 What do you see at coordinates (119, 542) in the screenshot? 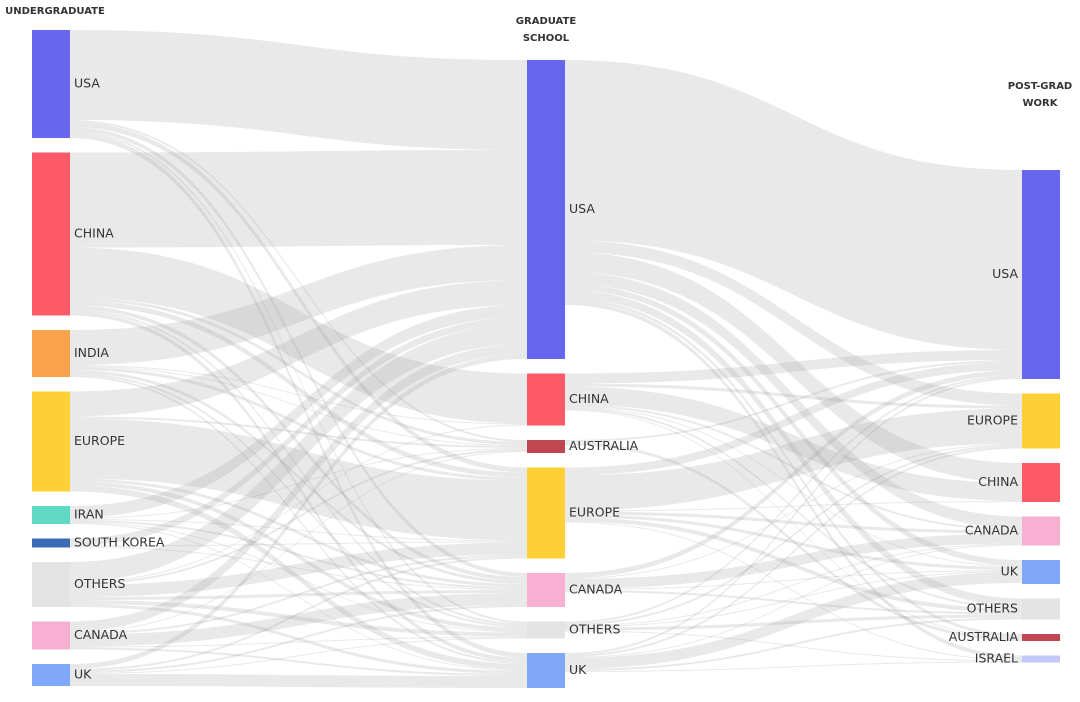
I see `node-label: SOUTH KOREA` at bounding box center [119, 542].